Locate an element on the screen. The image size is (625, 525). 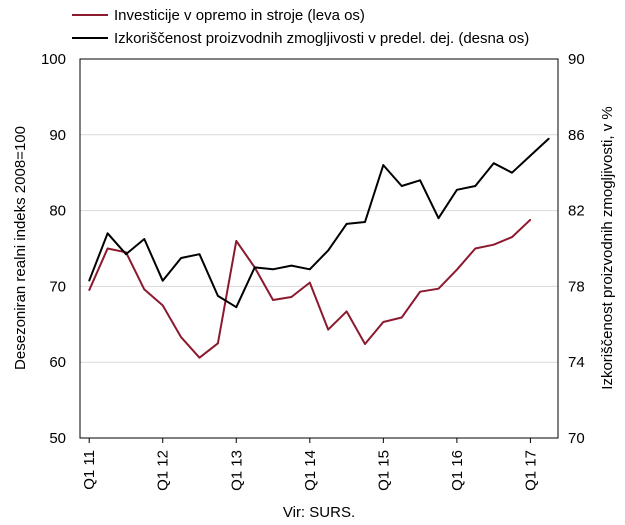
y-right-tick-label: 78 is located at coordinates (576, 286).